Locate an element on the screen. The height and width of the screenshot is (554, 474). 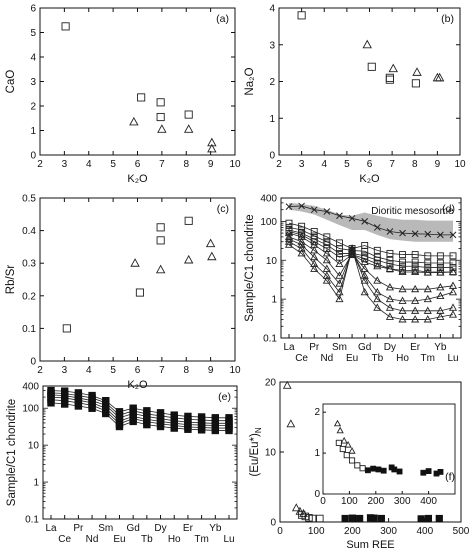
x-tick-label: 9 is located at coordinates (438, 164).